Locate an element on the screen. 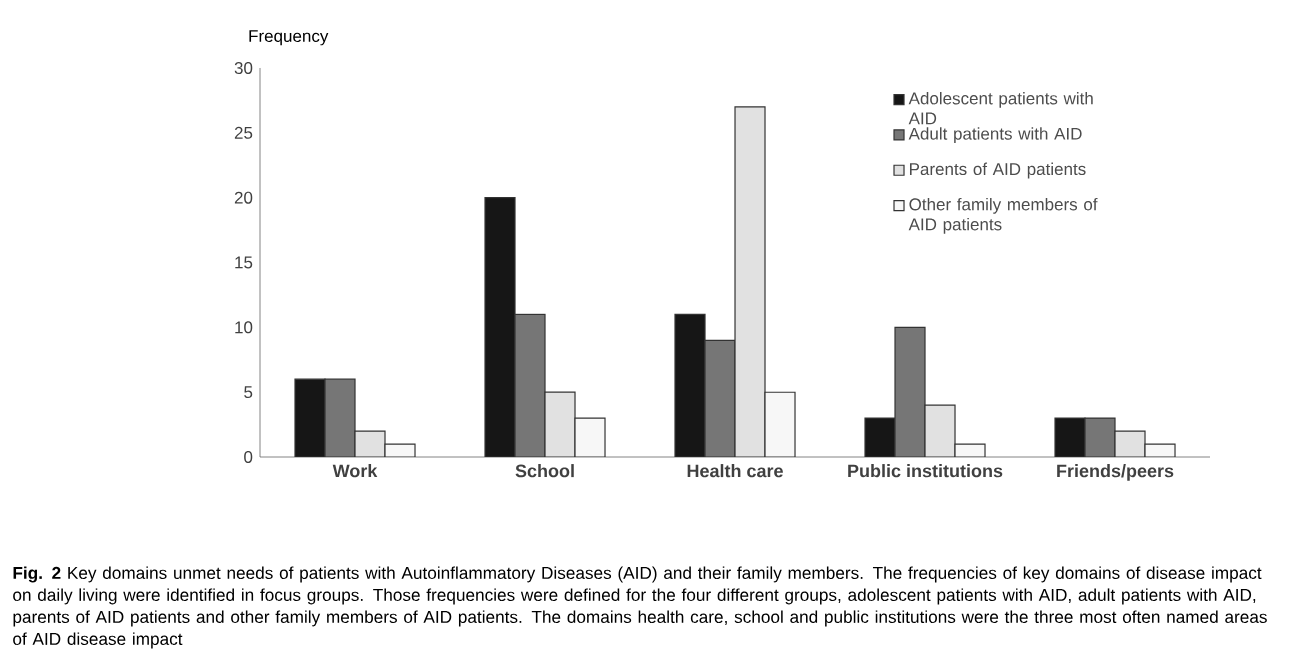  legend-label: Adolescent patients with AID is located at coordinates (1000, 108).